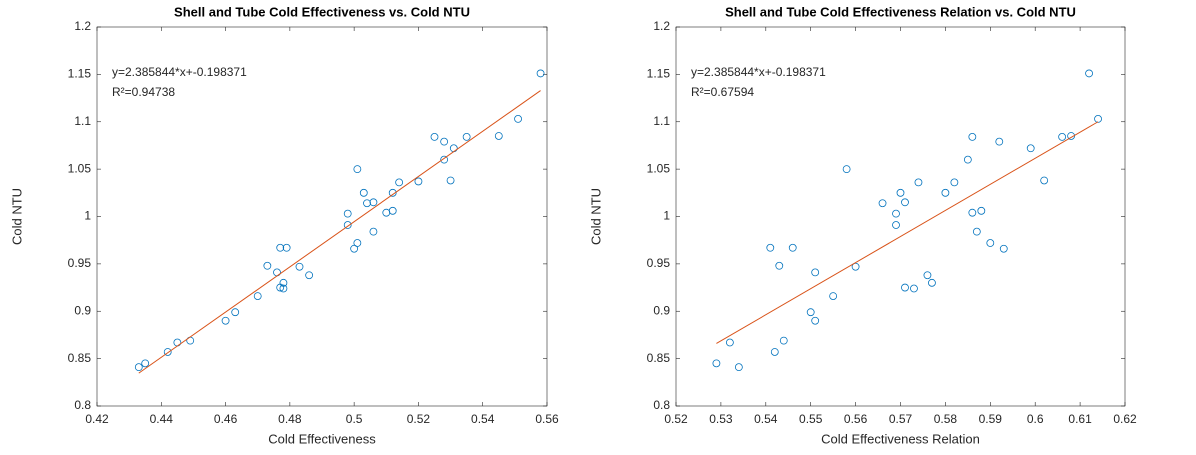 This screenshot has height=455, width=1196. Describe the element at coordinates (946, 419) in the screenshot. I see `x-tick-label: 0.58` at that location.